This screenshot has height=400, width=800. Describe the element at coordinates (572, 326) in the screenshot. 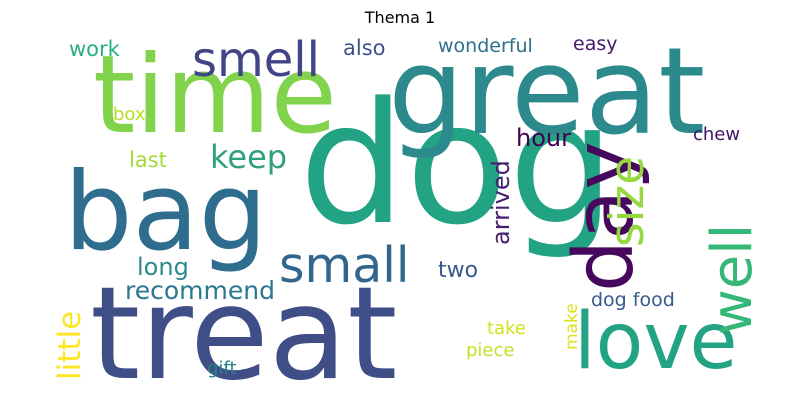

I see `word-make: make` at that location.